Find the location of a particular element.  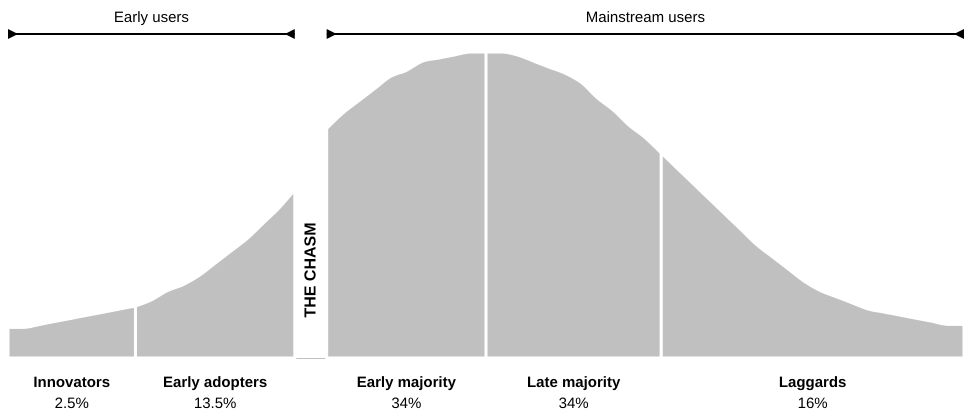

series-label: Laggards is located at coordinates (812, 382).